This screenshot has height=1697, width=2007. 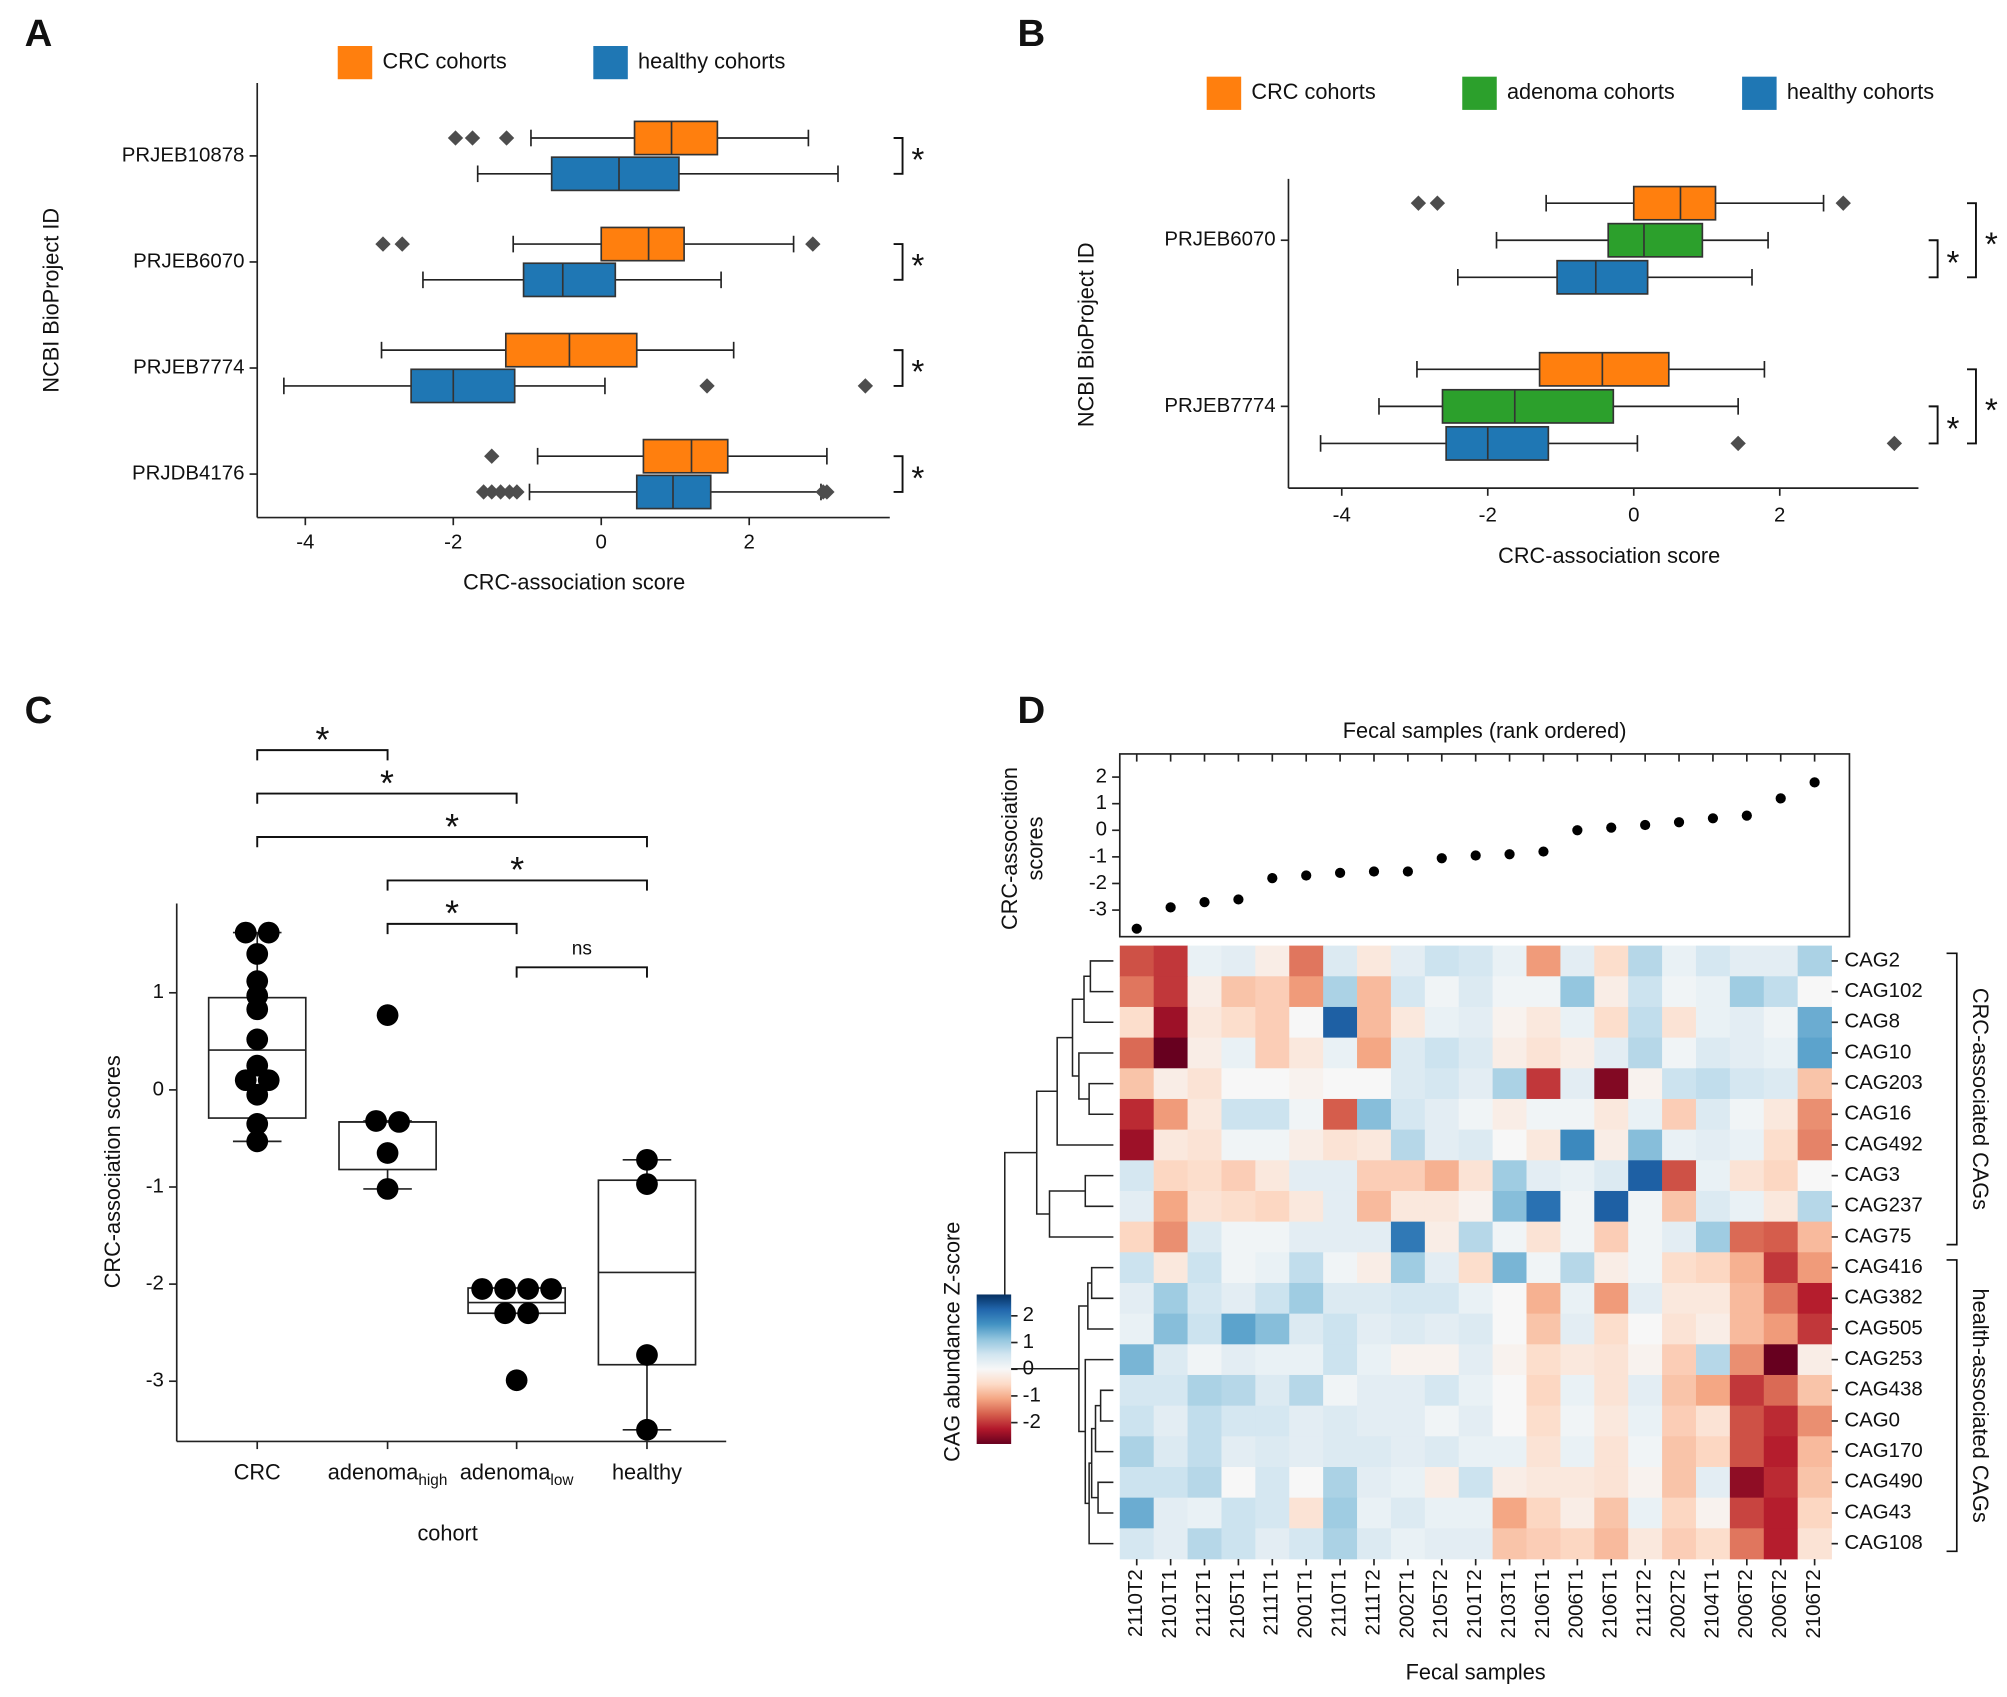 What do you see at coordinates (1219, 239) in the screenshot?
I see `y-tick-label: PRJEB6070` at bounding box center [1219, 239].